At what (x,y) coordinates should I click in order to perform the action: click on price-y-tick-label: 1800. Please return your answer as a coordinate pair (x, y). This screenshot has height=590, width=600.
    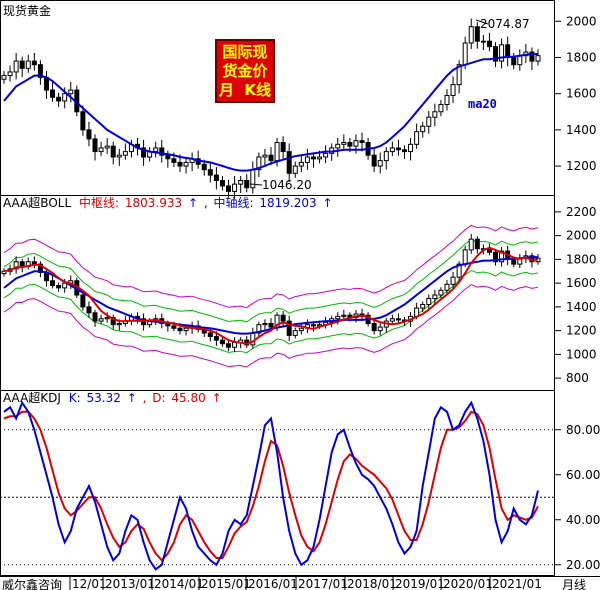
    Looking at the image, I should click on (581, 57).